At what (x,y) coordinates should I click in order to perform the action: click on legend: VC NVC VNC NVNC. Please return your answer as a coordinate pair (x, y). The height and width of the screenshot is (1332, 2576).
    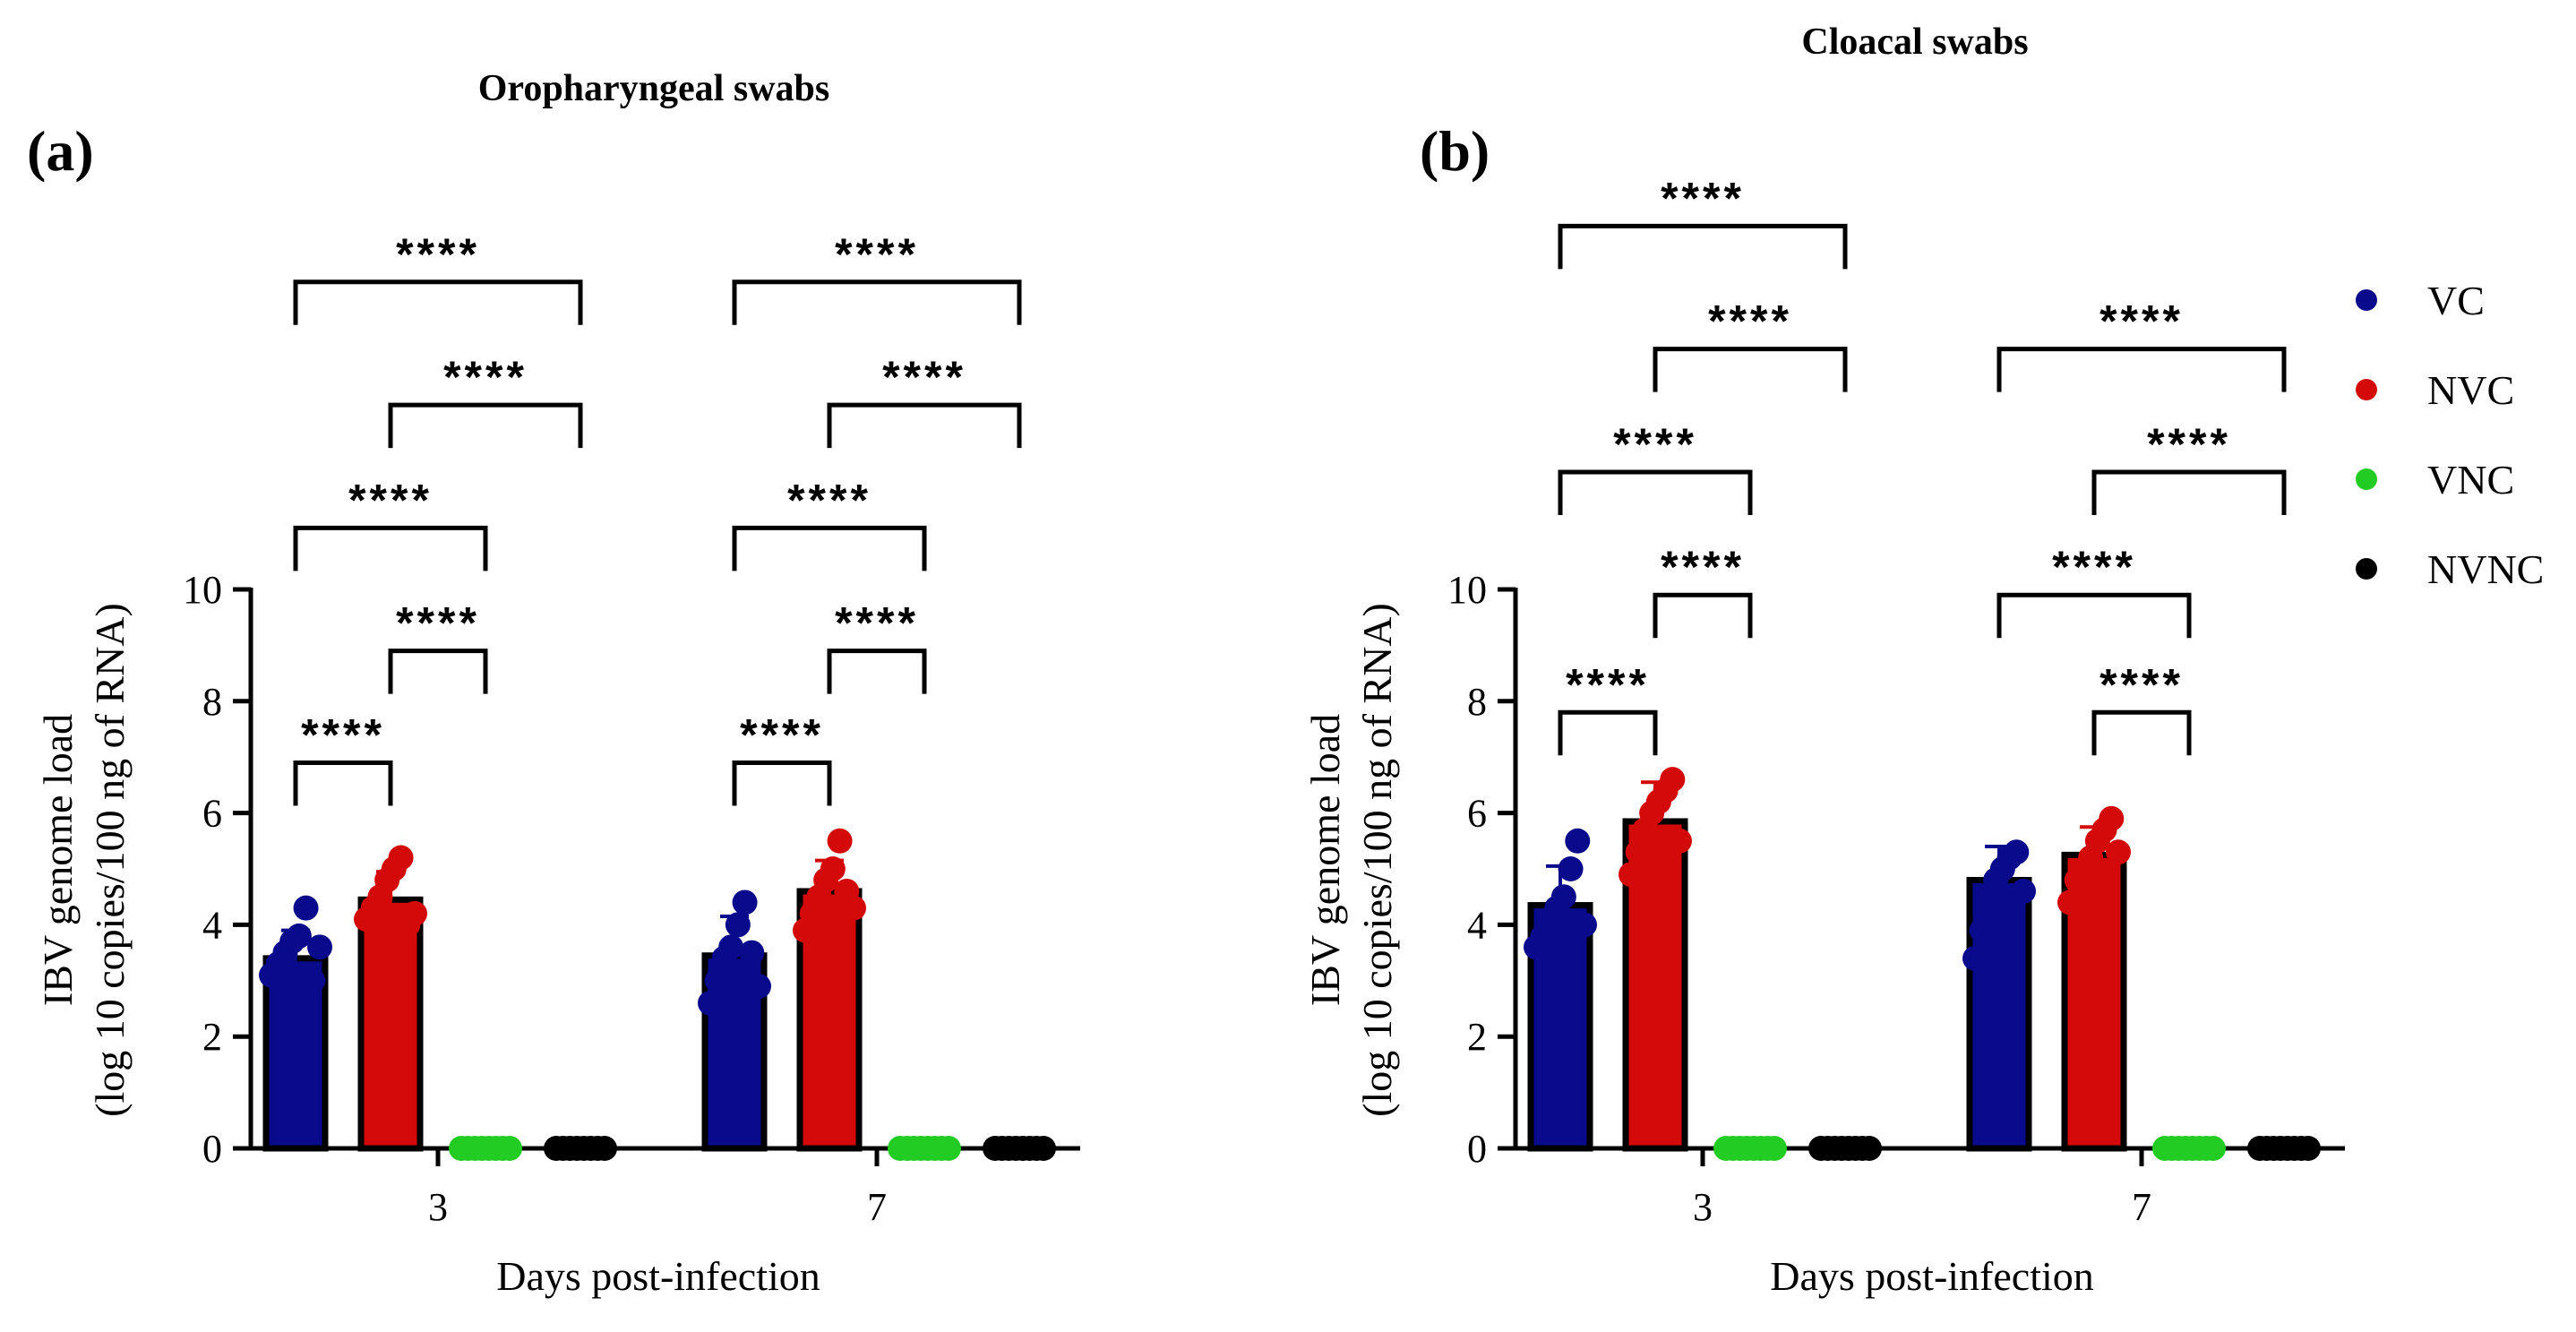
    Looking at the image, I should click on (2450, 435).